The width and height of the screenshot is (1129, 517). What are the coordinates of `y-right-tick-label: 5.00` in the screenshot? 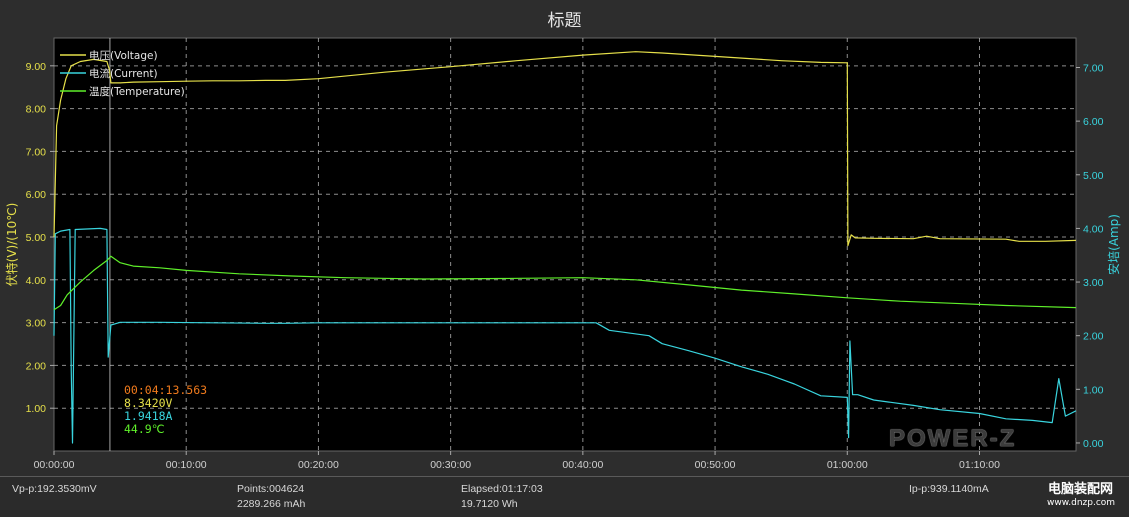 It's located at (1093, 176).